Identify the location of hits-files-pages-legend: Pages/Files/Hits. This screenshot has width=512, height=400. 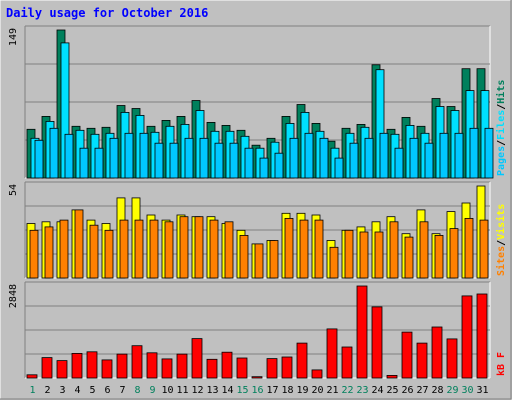
(501, 128).